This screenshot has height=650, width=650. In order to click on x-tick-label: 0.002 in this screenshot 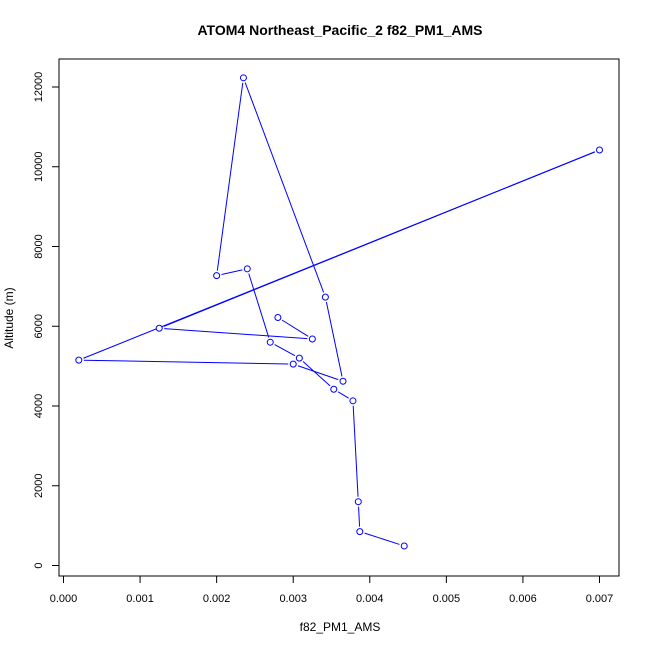, I will do `click(217, 599)`.